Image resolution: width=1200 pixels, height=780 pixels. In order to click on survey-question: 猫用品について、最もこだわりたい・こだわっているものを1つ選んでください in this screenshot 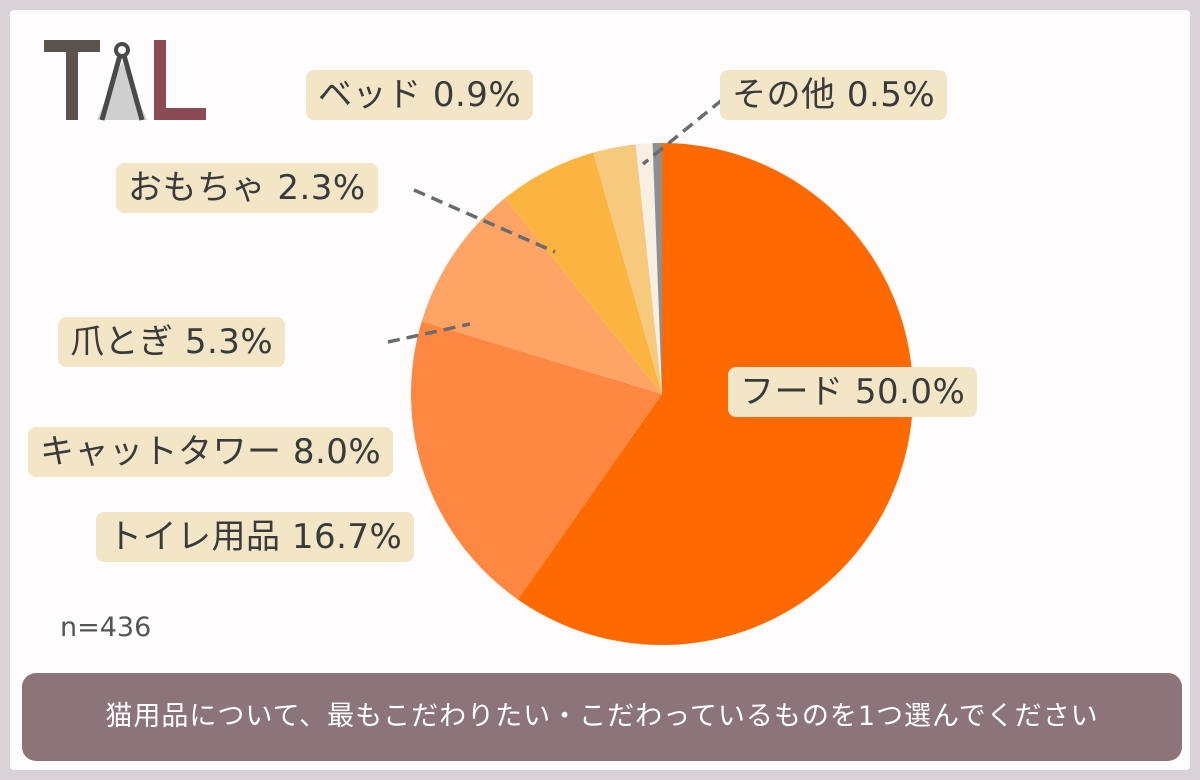, I will do `click(602, 717)`.